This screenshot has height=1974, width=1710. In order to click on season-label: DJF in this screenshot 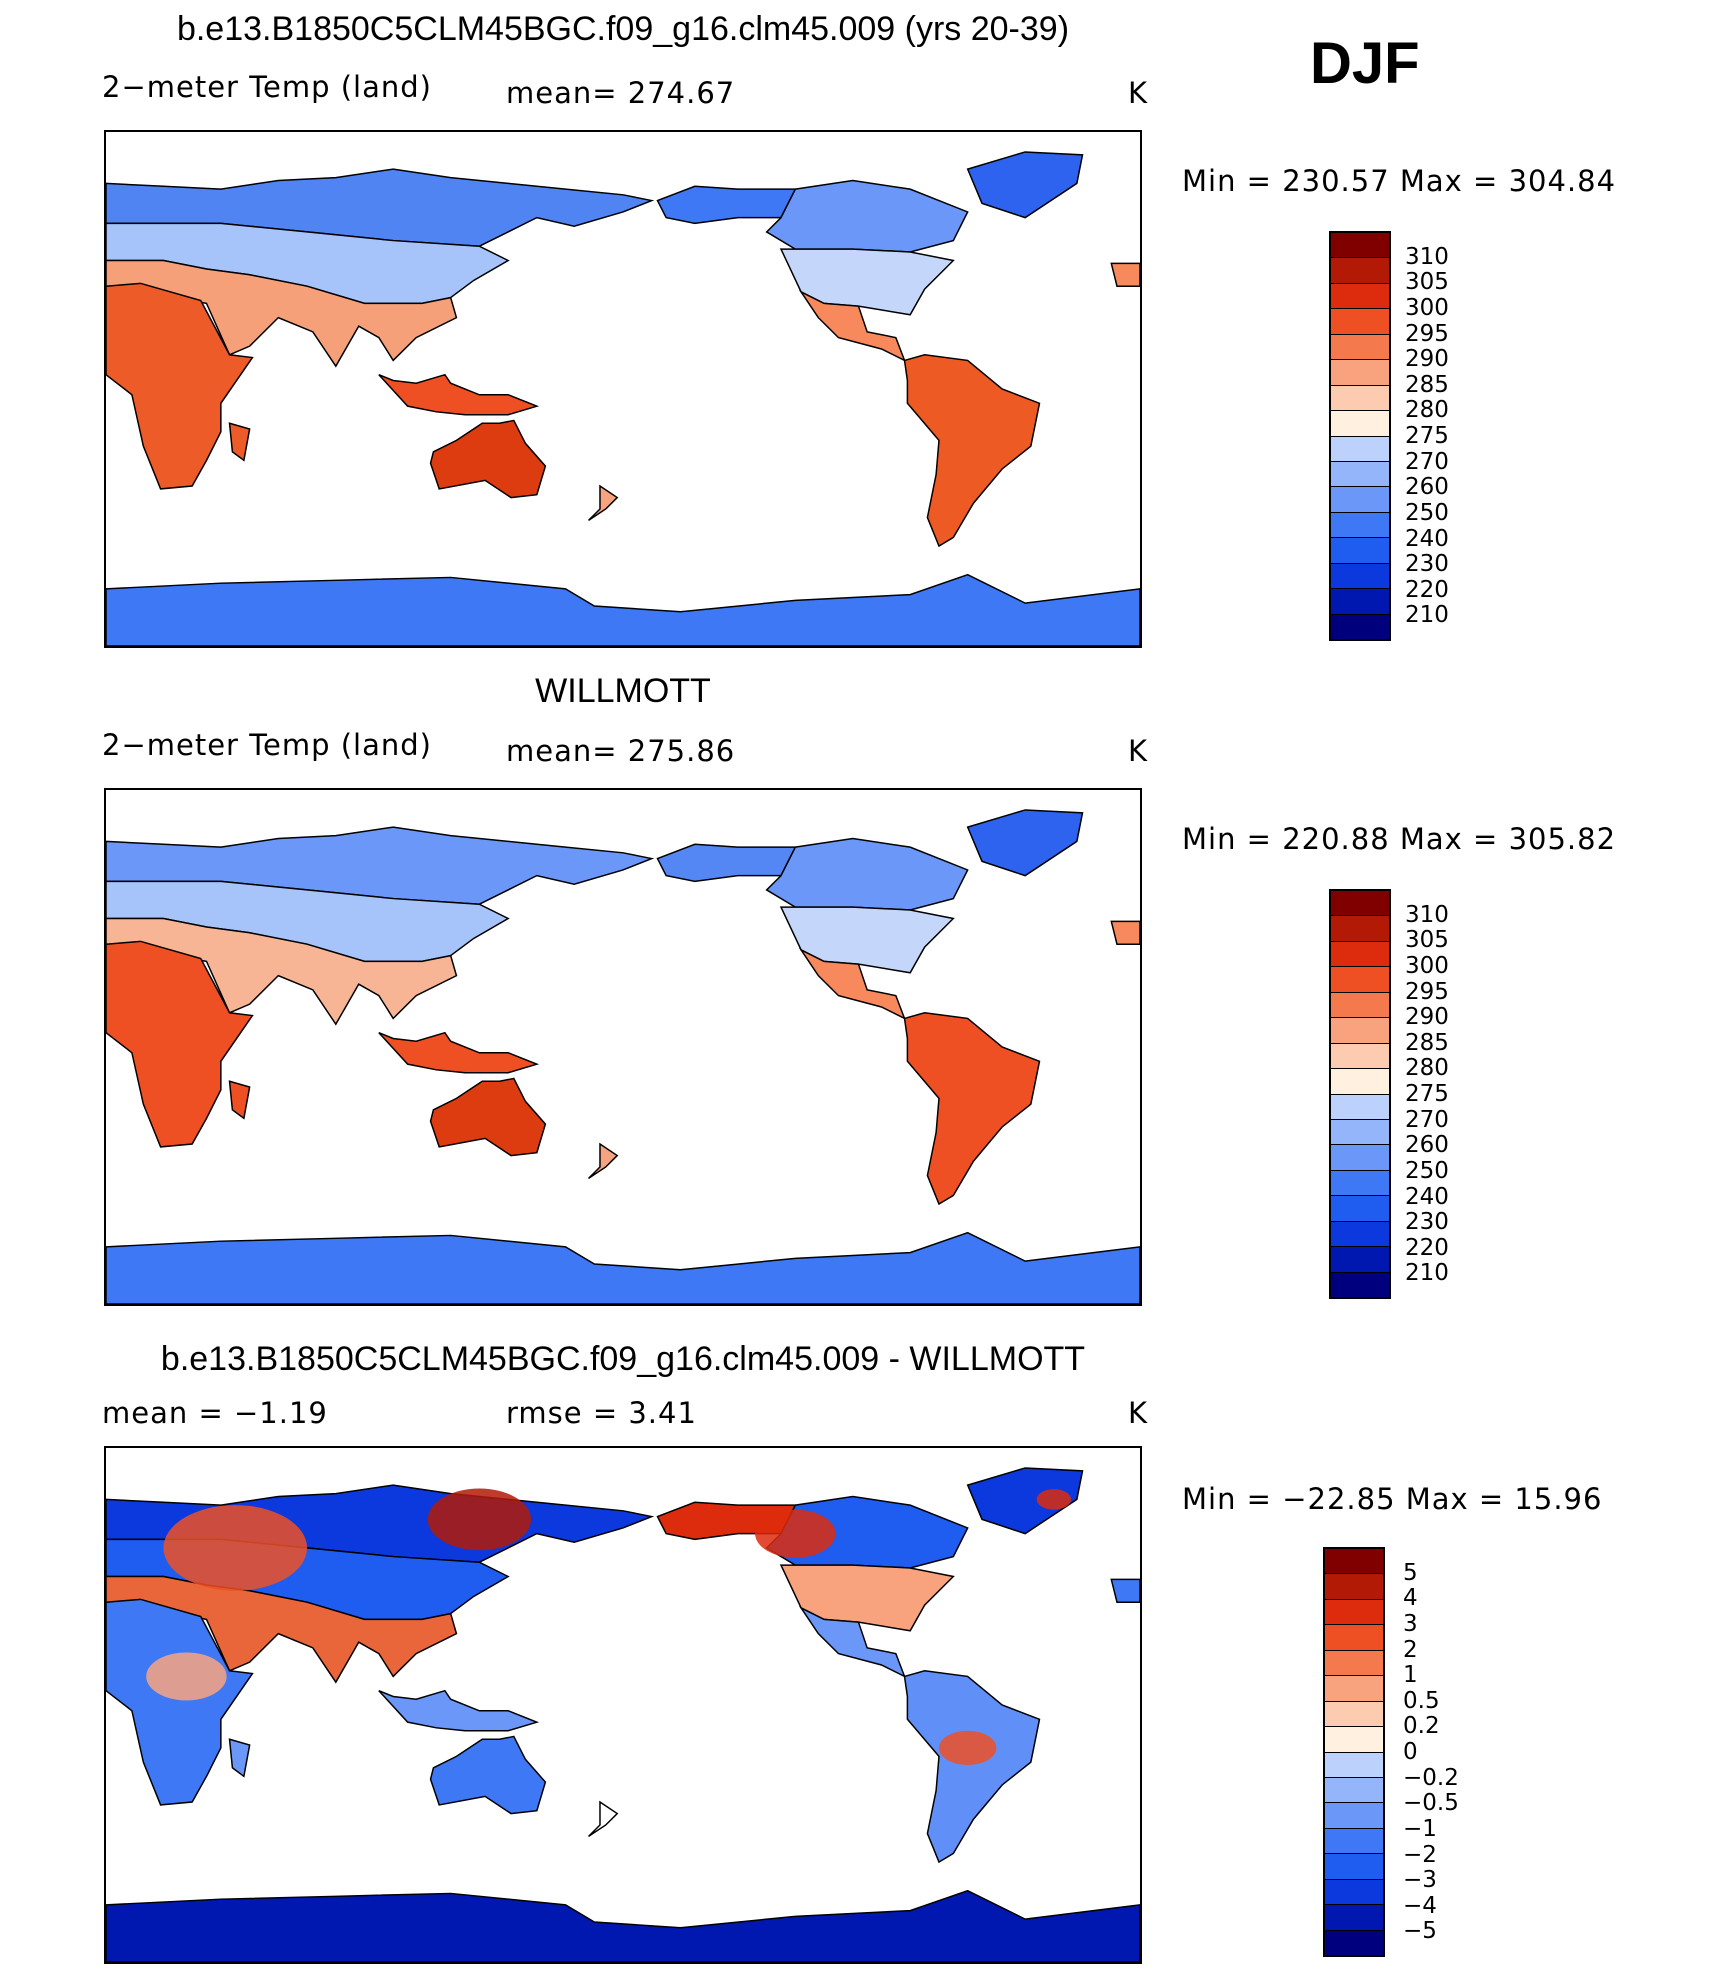, I will do `click(1365, 63)`.